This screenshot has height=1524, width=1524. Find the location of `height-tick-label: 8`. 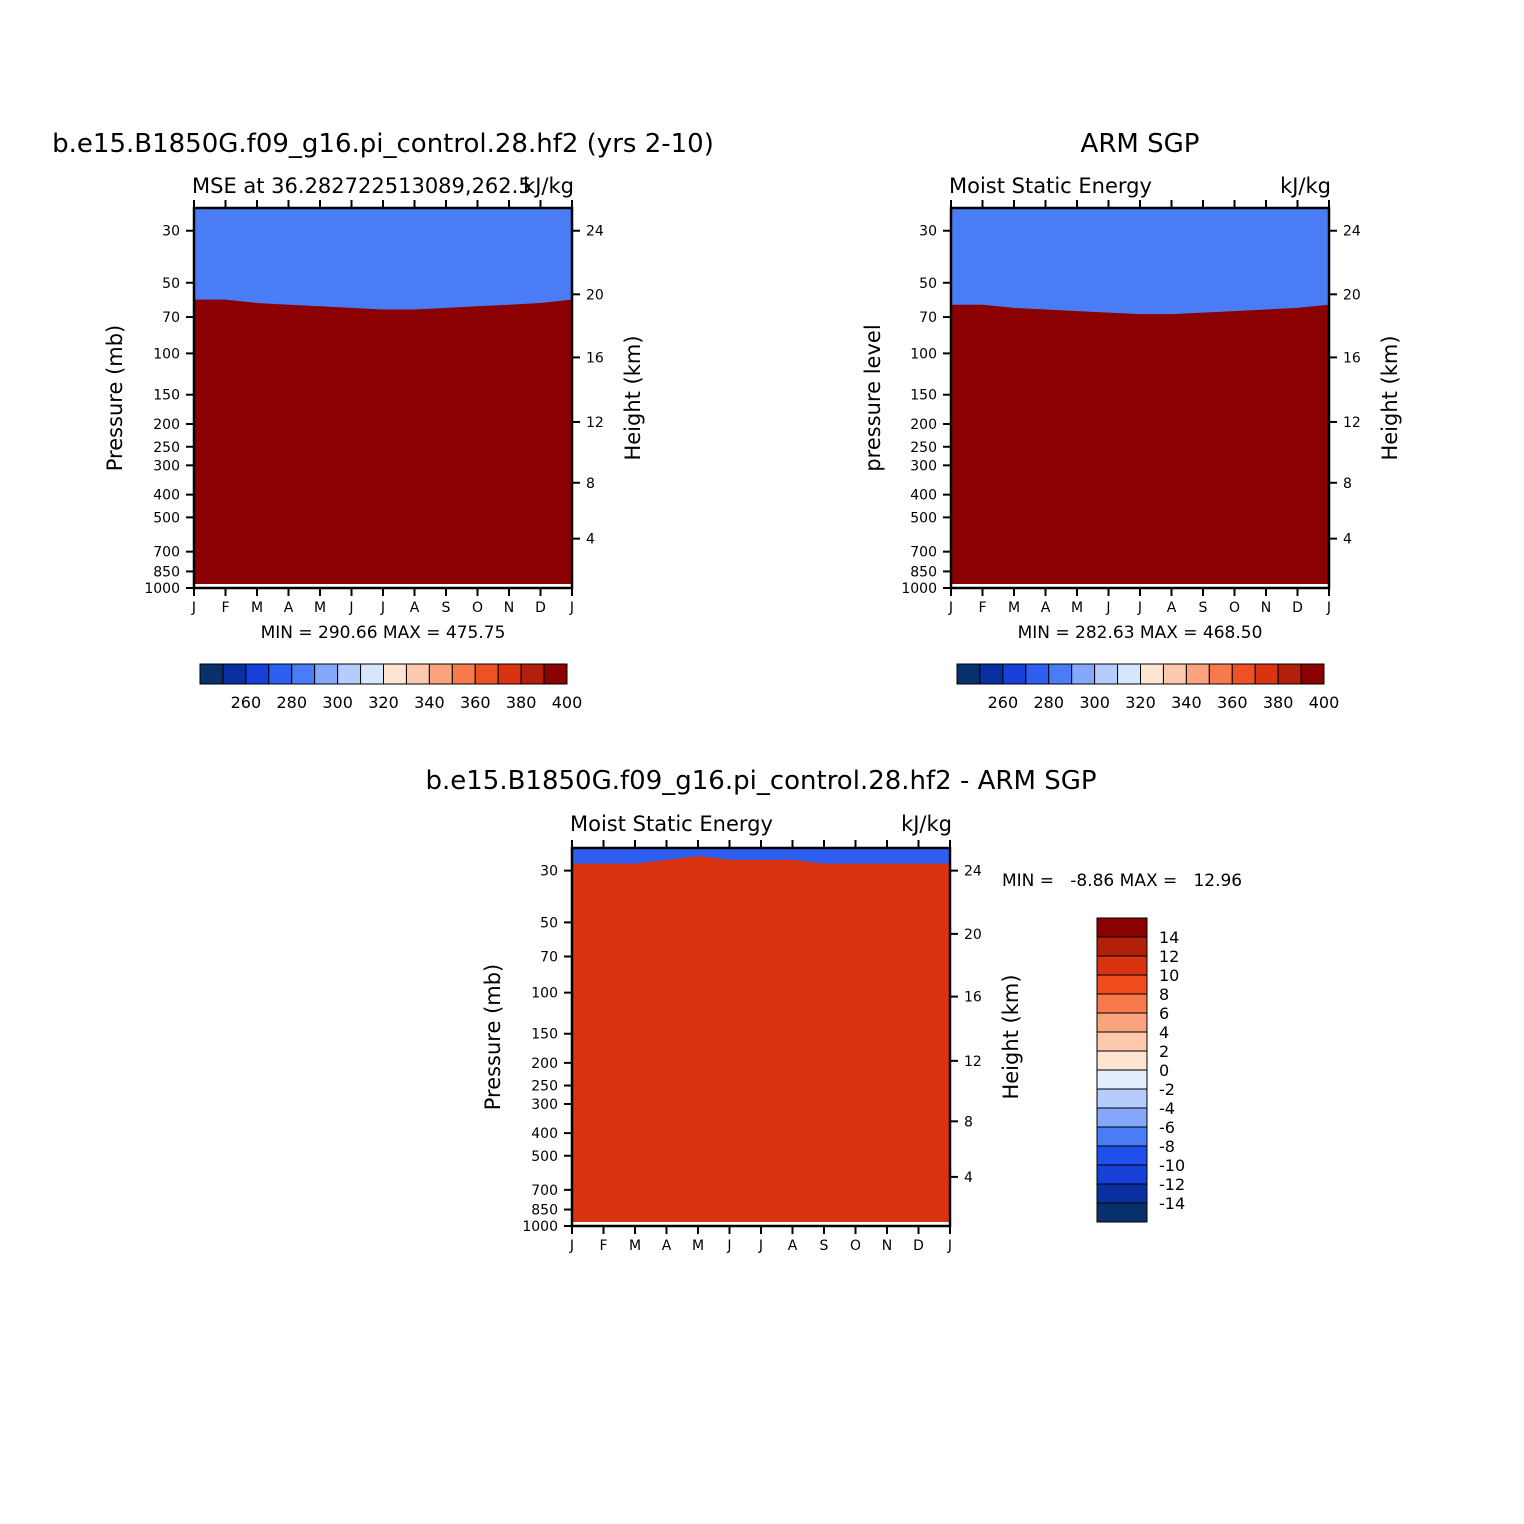

height-tick-label: 8 is located at coordinates (1347, 484).